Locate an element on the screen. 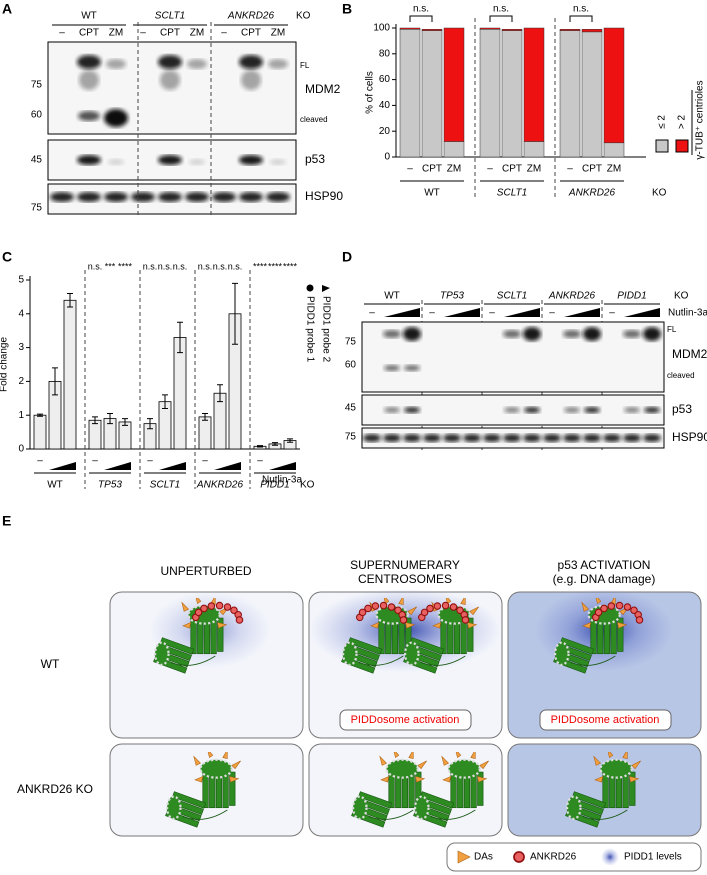  column-header: UNPERTURBED is located at coordinates (205, 571).